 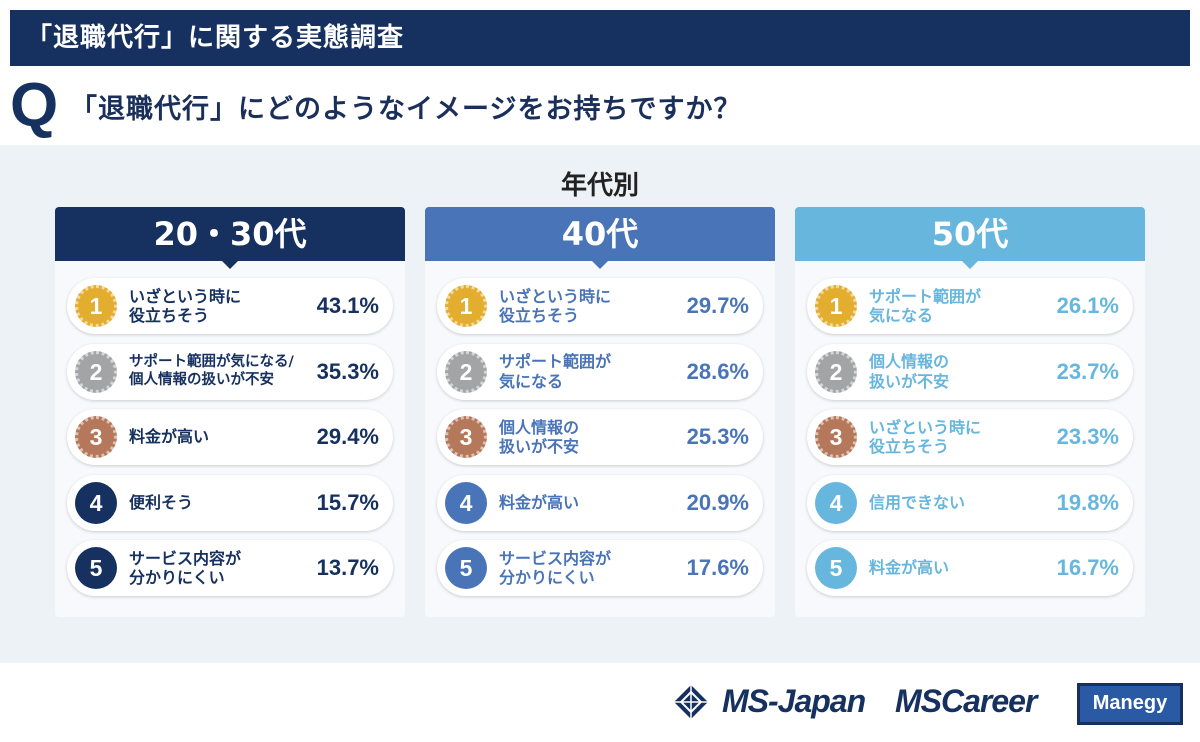 I want to click on manegy-logo: Manegy, so click(x=1130, y=704).